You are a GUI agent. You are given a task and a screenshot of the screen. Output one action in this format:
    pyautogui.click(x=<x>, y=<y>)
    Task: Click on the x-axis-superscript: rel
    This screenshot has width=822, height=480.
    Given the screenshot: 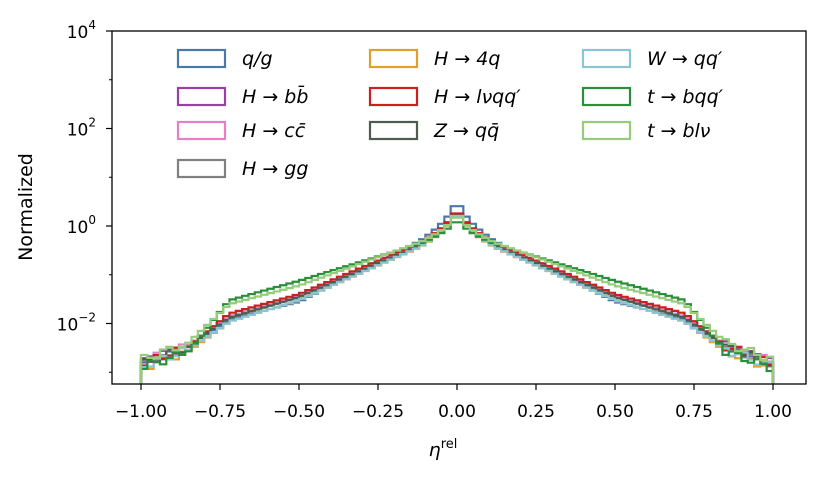 What is the action you would take?
    pyautogui.click(x=449, y=444)
    